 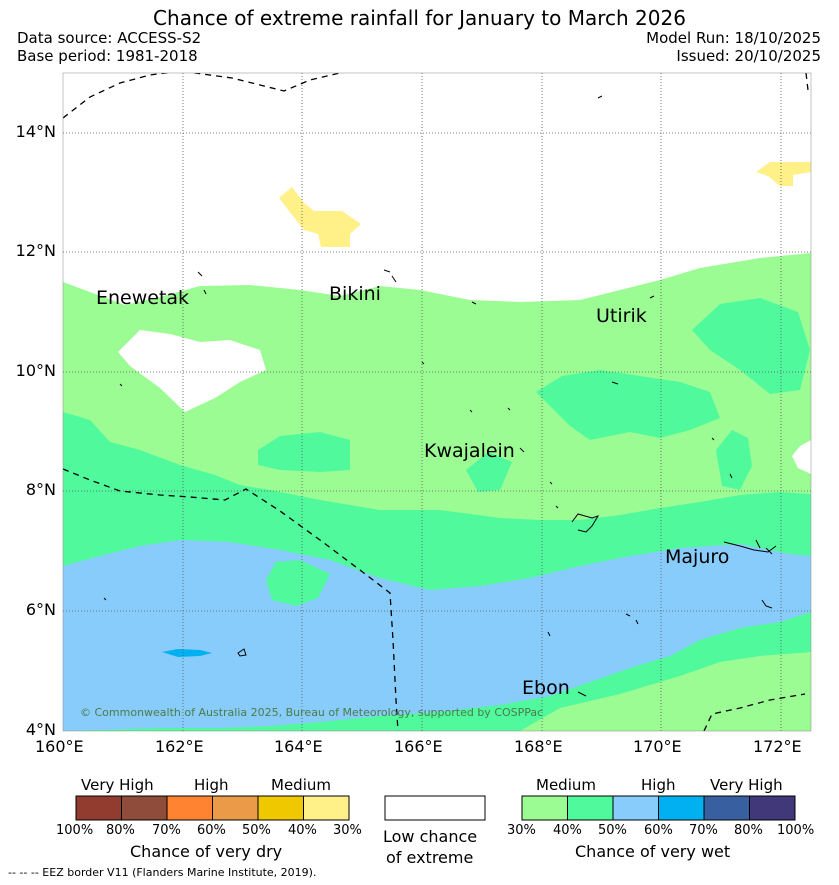 What do you see at coordinates (430, 836) in the screenshot?
I see `low-chance-caption-1: Low chance` at bounding box center [430, 836].